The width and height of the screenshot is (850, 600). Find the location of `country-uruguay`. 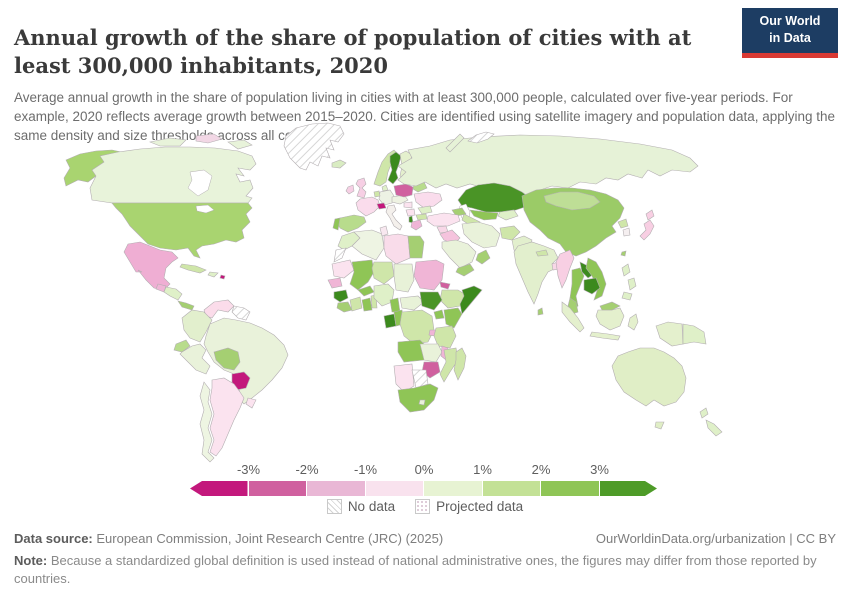

country-uruguay is located at coordinates (251, 403).